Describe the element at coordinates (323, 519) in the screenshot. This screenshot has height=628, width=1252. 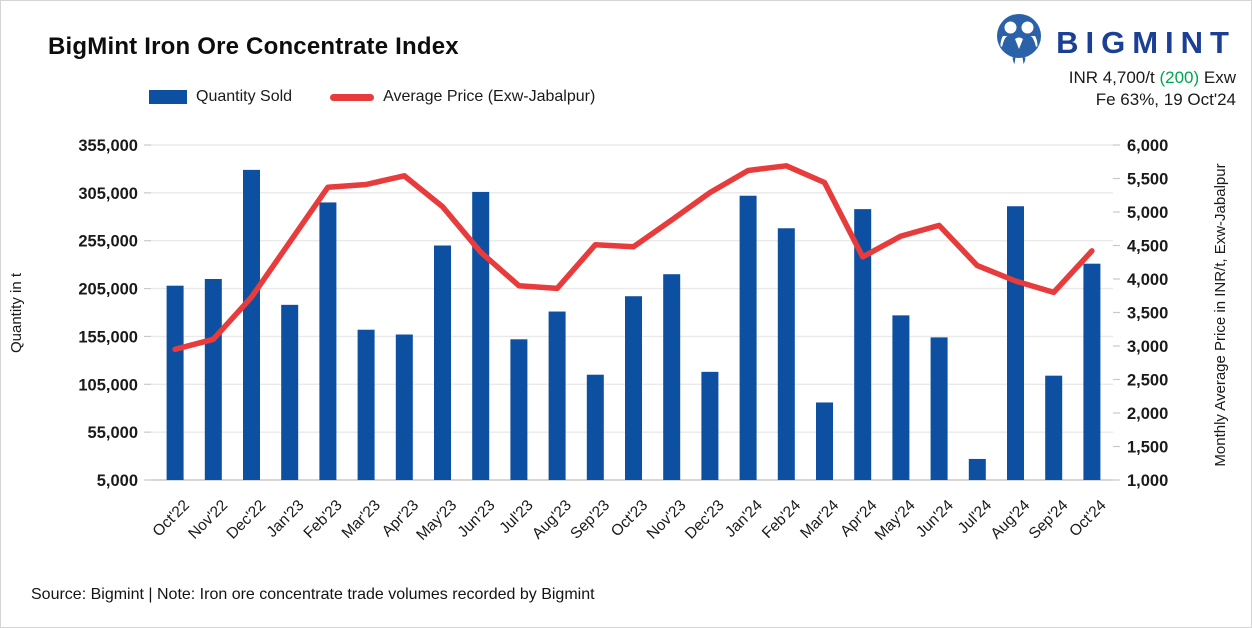
I see `x-axis-tick-label: Feb'23` at that location.